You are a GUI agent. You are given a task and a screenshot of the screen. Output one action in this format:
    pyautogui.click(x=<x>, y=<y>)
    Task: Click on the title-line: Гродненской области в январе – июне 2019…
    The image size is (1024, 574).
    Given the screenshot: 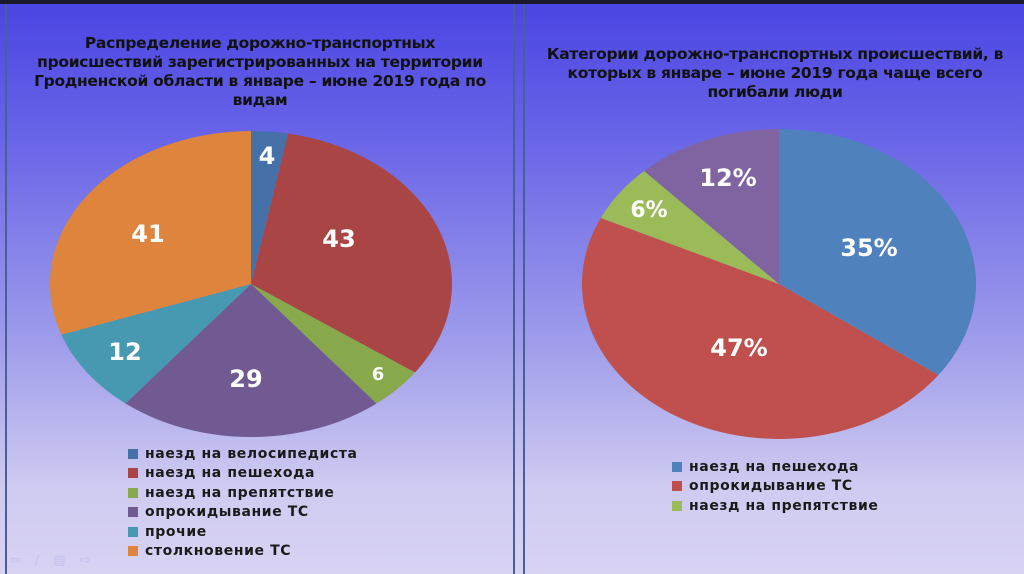 What is the action you would take?
    pyautogui.click(x=260, y=81)
    